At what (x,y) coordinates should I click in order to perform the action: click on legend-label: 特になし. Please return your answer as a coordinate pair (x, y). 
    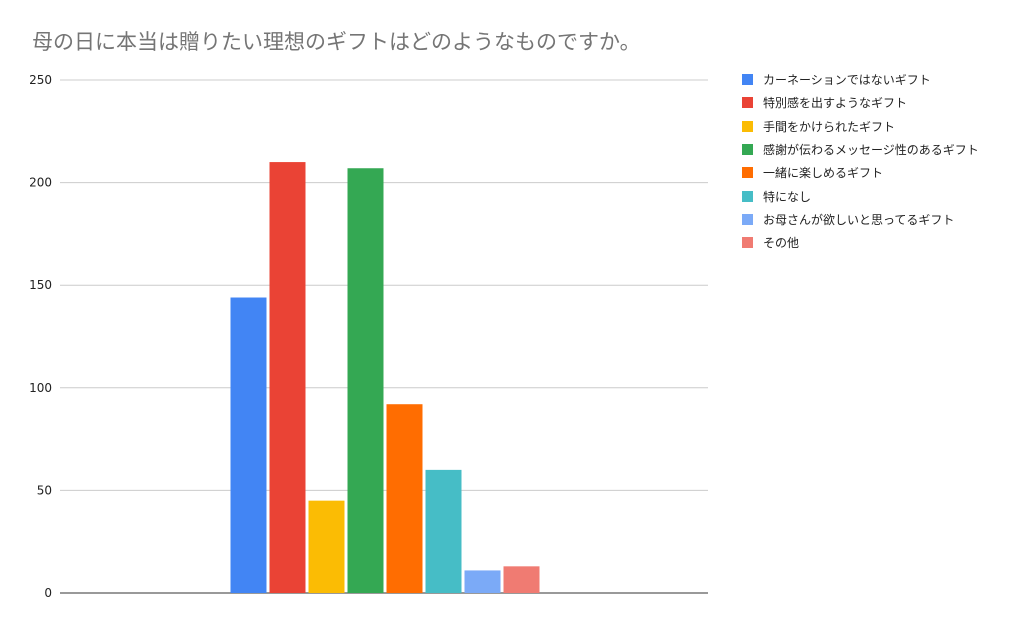
    Looking at the image, I should click on (787, 196).